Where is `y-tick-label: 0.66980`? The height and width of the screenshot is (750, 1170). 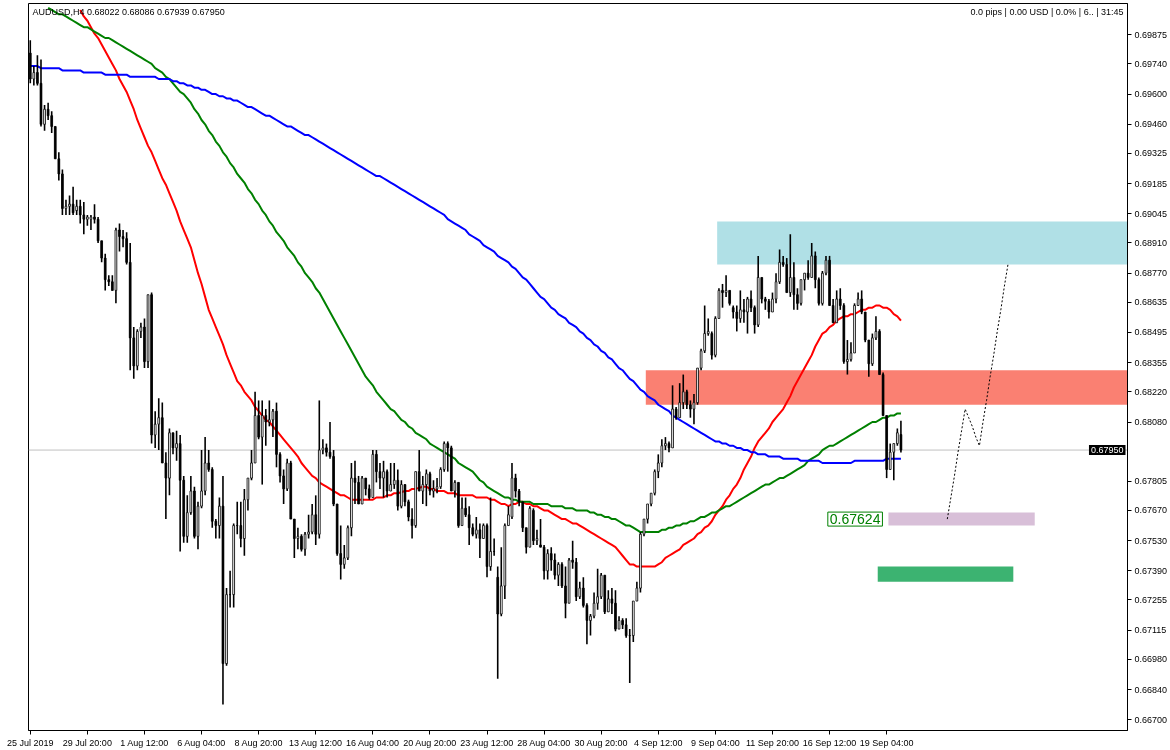
y-tick-label: 0.66980 is located at coordinates (1151, 659).